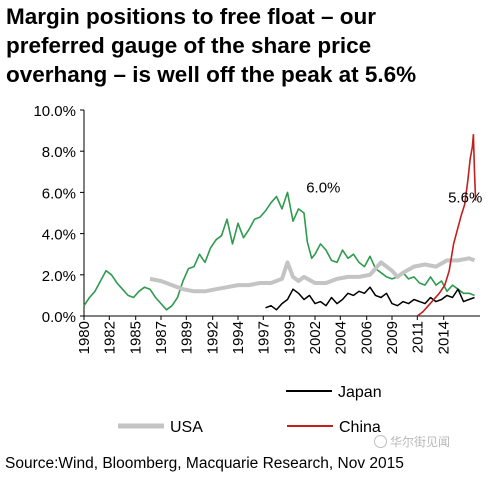 This screenshot has height=478, width=504. Describe the element at coordinates (360, 392) in the screenshot. I see `legend-label-japan: Japan` at that location.